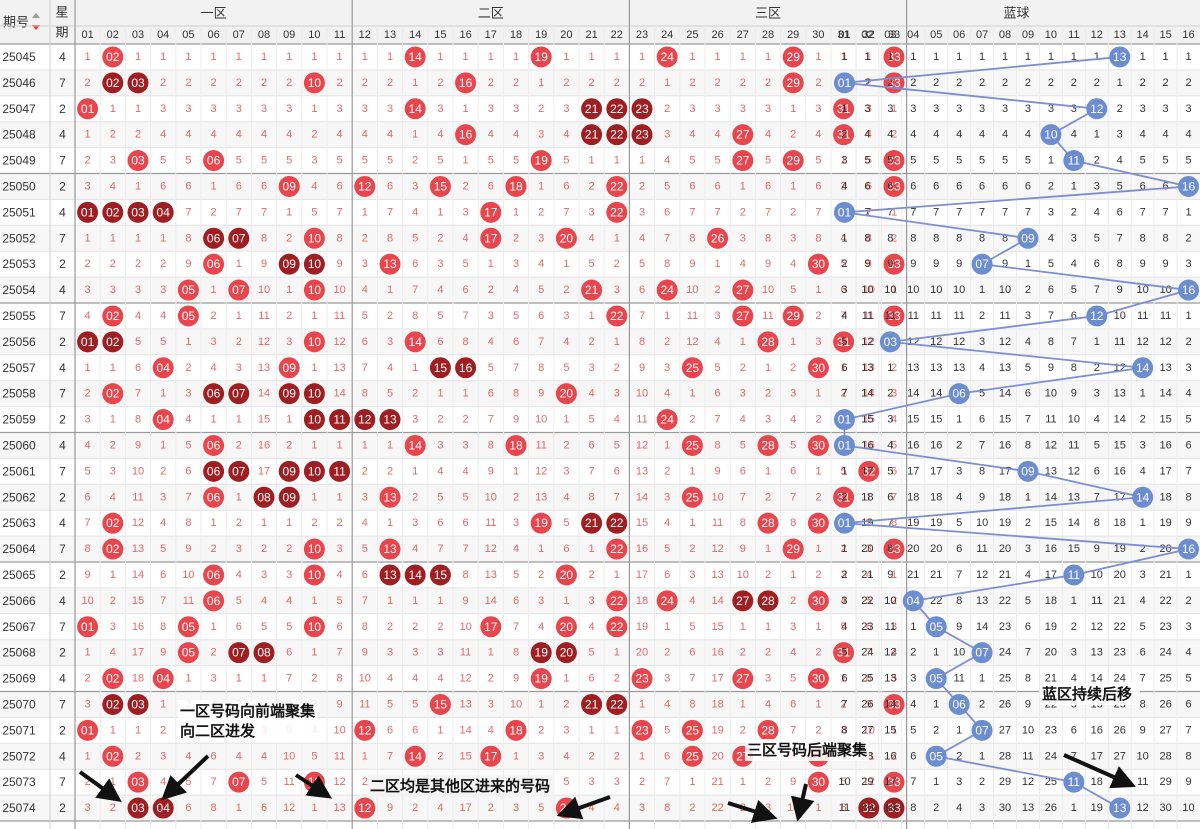 The image size is (1200, 829). Describe the element at coordinates (138, 679) in the screenshot. I see `red-miss-count: 18` at that location.